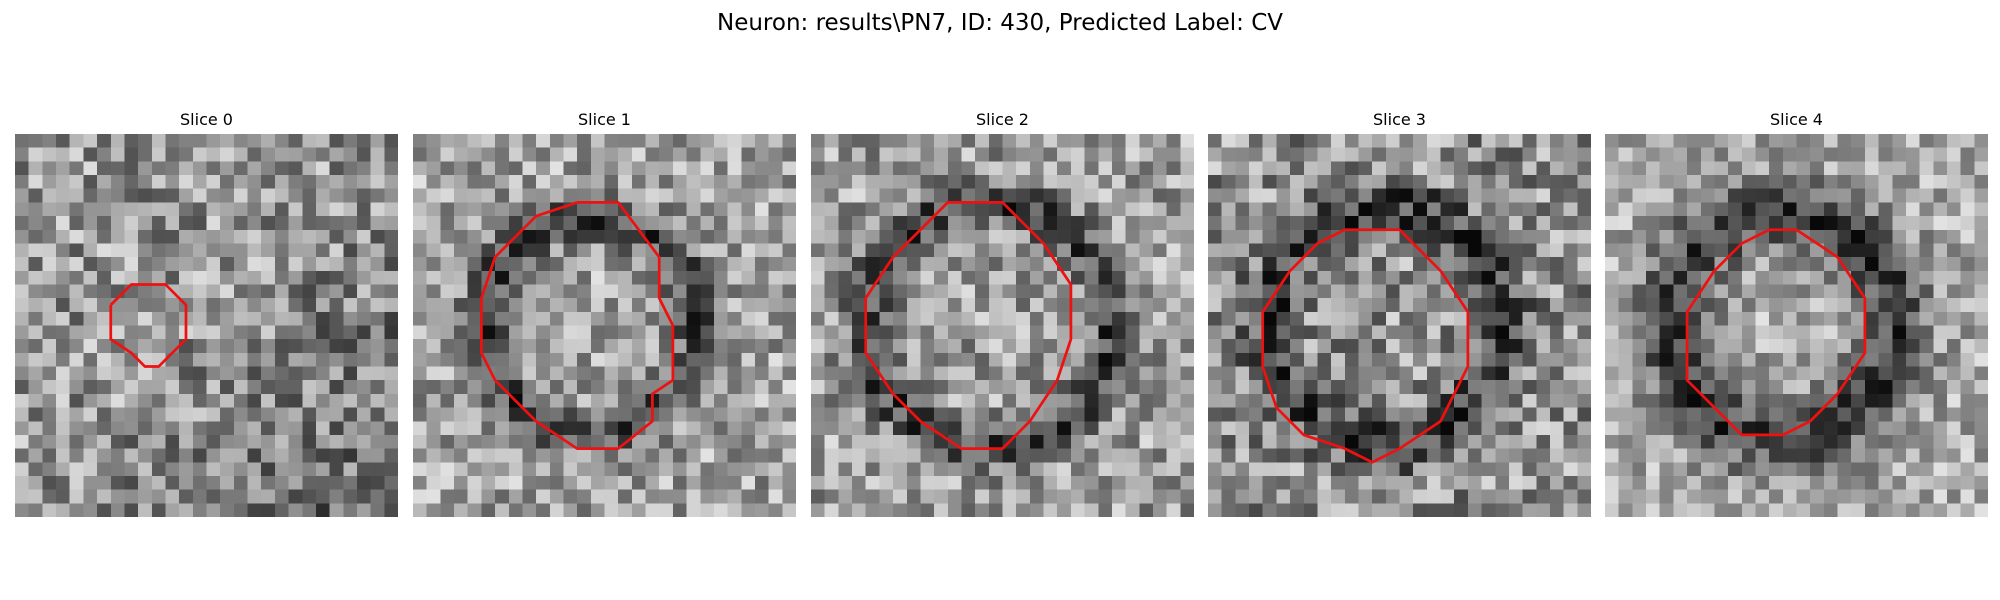  Describe the element at coordinates (1399, 325) in the screenshot. I see `pixel-grid` at that location.